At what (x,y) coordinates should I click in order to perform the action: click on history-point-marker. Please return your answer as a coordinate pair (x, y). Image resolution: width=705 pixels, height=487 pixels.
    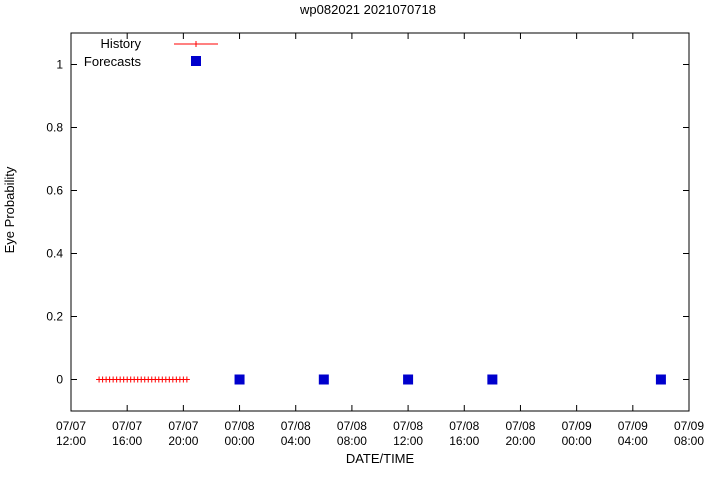
    Looking at the image, I should click on (186, 379).